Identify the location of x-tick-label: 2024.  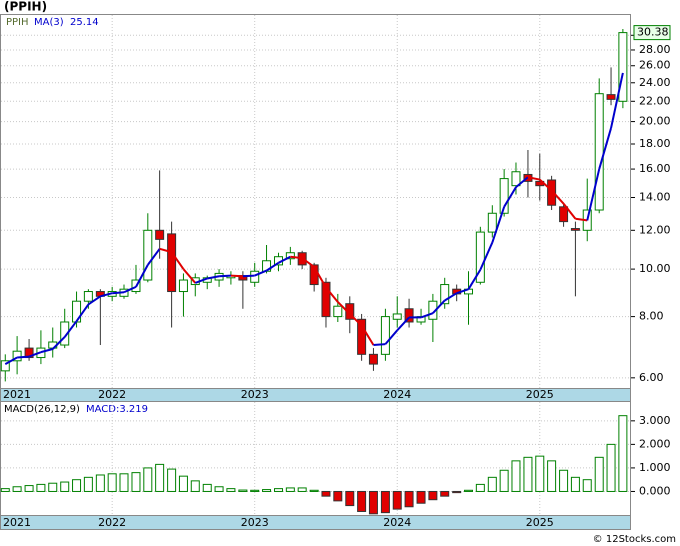
(397, 394).